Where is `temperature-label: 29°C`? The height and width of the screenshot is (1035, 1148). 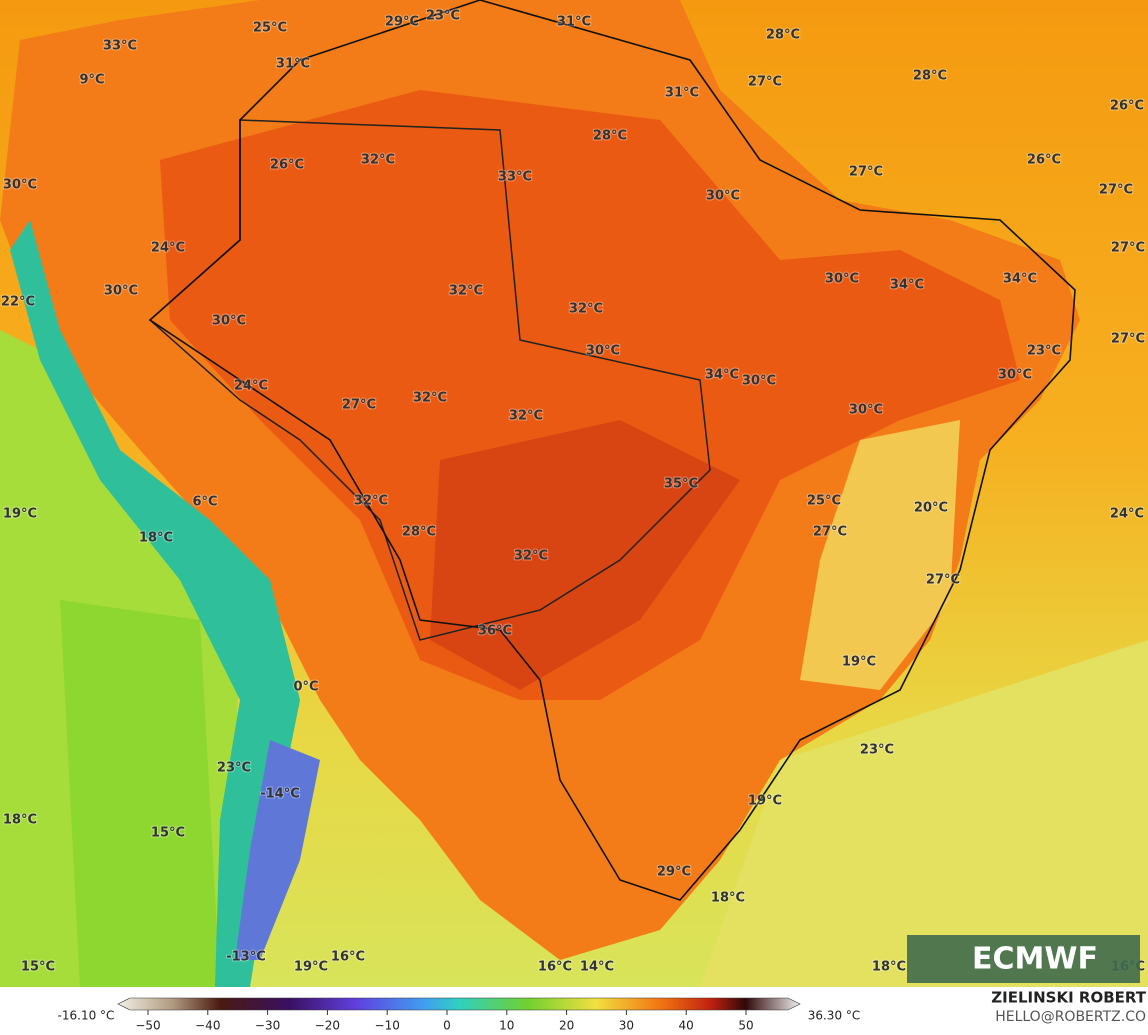
temperature-label: 29°C is located at coordinates (674, 872).